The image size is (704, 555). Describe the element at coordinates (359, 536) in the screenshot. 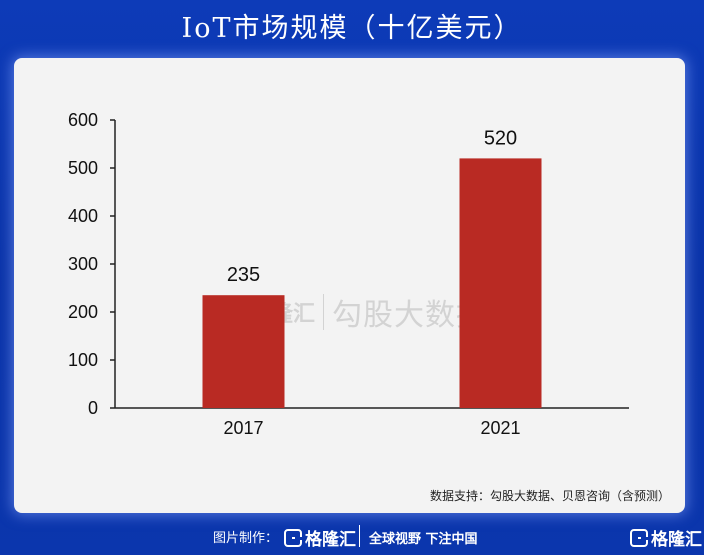

I see `footer-divider` at that location.